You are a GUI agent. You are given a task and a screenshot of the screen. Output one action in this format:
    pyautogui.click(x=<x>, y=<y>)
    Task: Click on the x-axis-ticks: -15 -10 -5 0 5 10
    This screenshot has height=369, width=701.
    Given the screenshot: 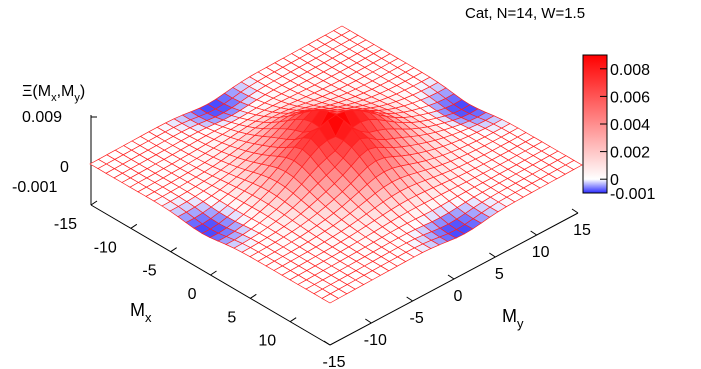 What is the action you would take?
    pyautogui.click(x=175, y=275)
    